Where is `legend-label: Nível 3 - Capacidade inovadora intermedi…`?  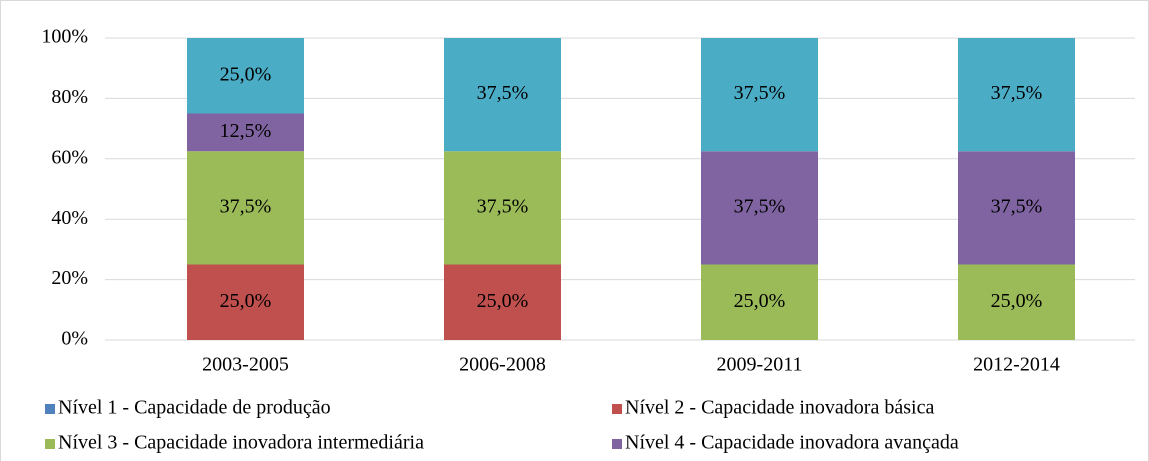
legend-label: Nível 3 - Capacidade inovadora intermedi… is located at coordinates (241, 443).